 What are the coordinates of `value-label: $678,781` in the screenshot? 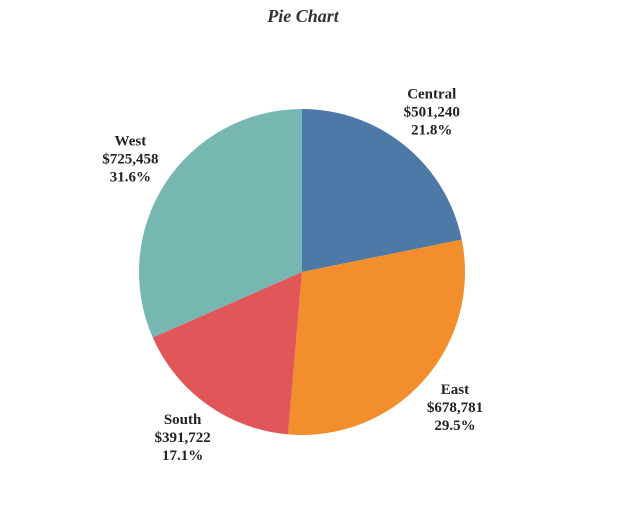 It's located at (455, 408).